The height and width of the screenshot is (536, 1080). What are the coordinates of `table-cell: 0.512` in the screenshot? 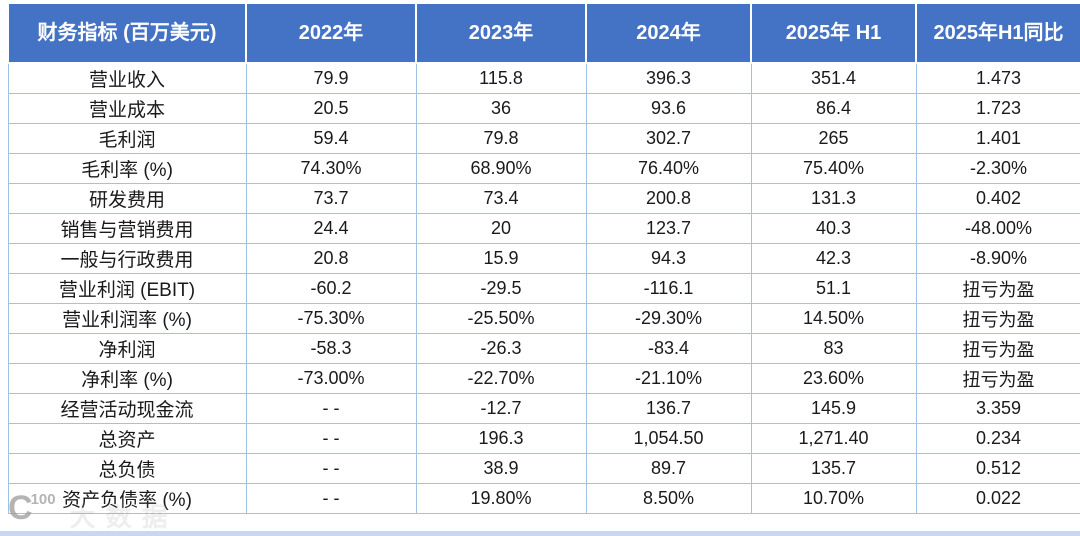 It's located at (997, 468).